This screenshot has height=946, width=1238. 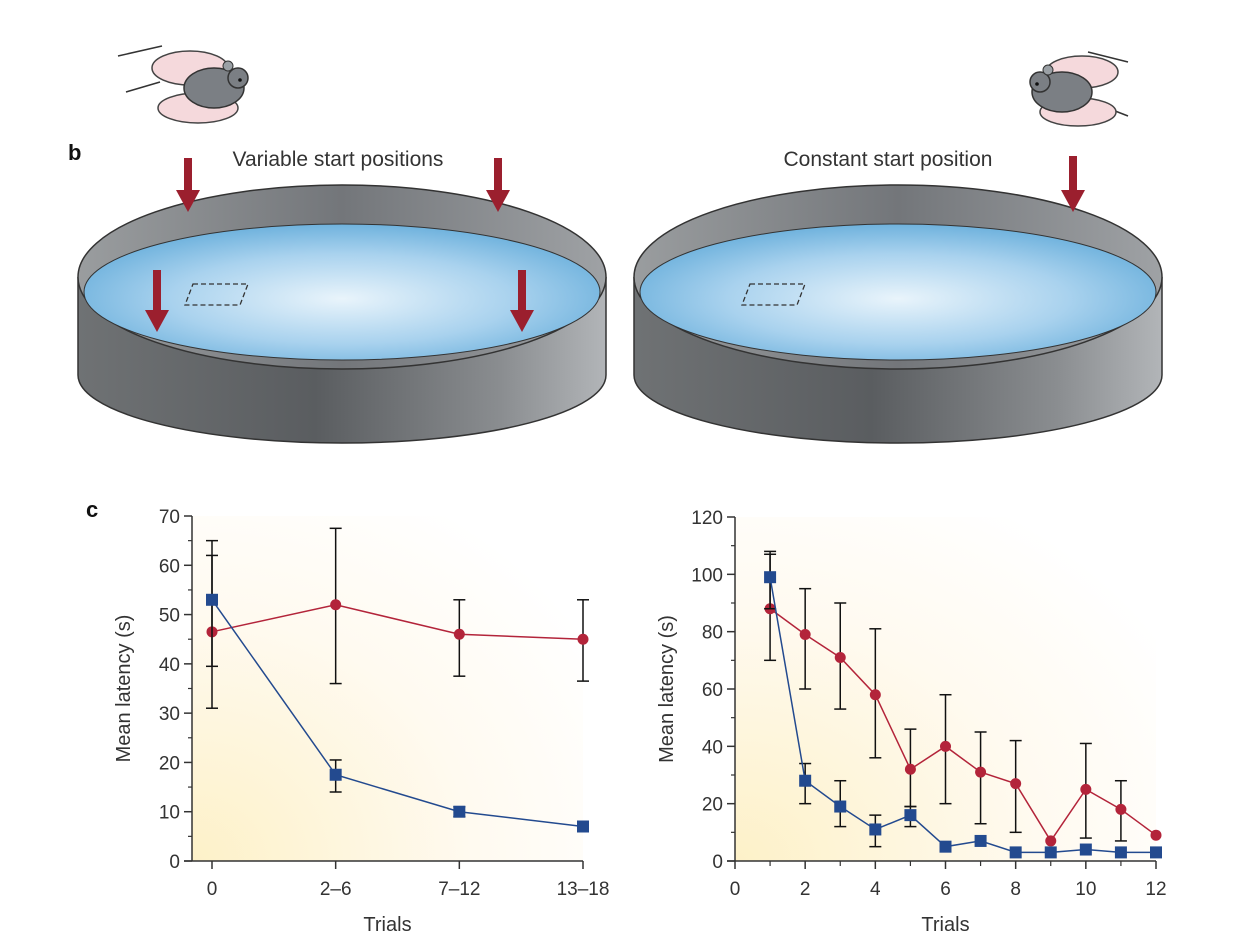 I want to click on x-tick-label: 6, so click(x=945, y=889).